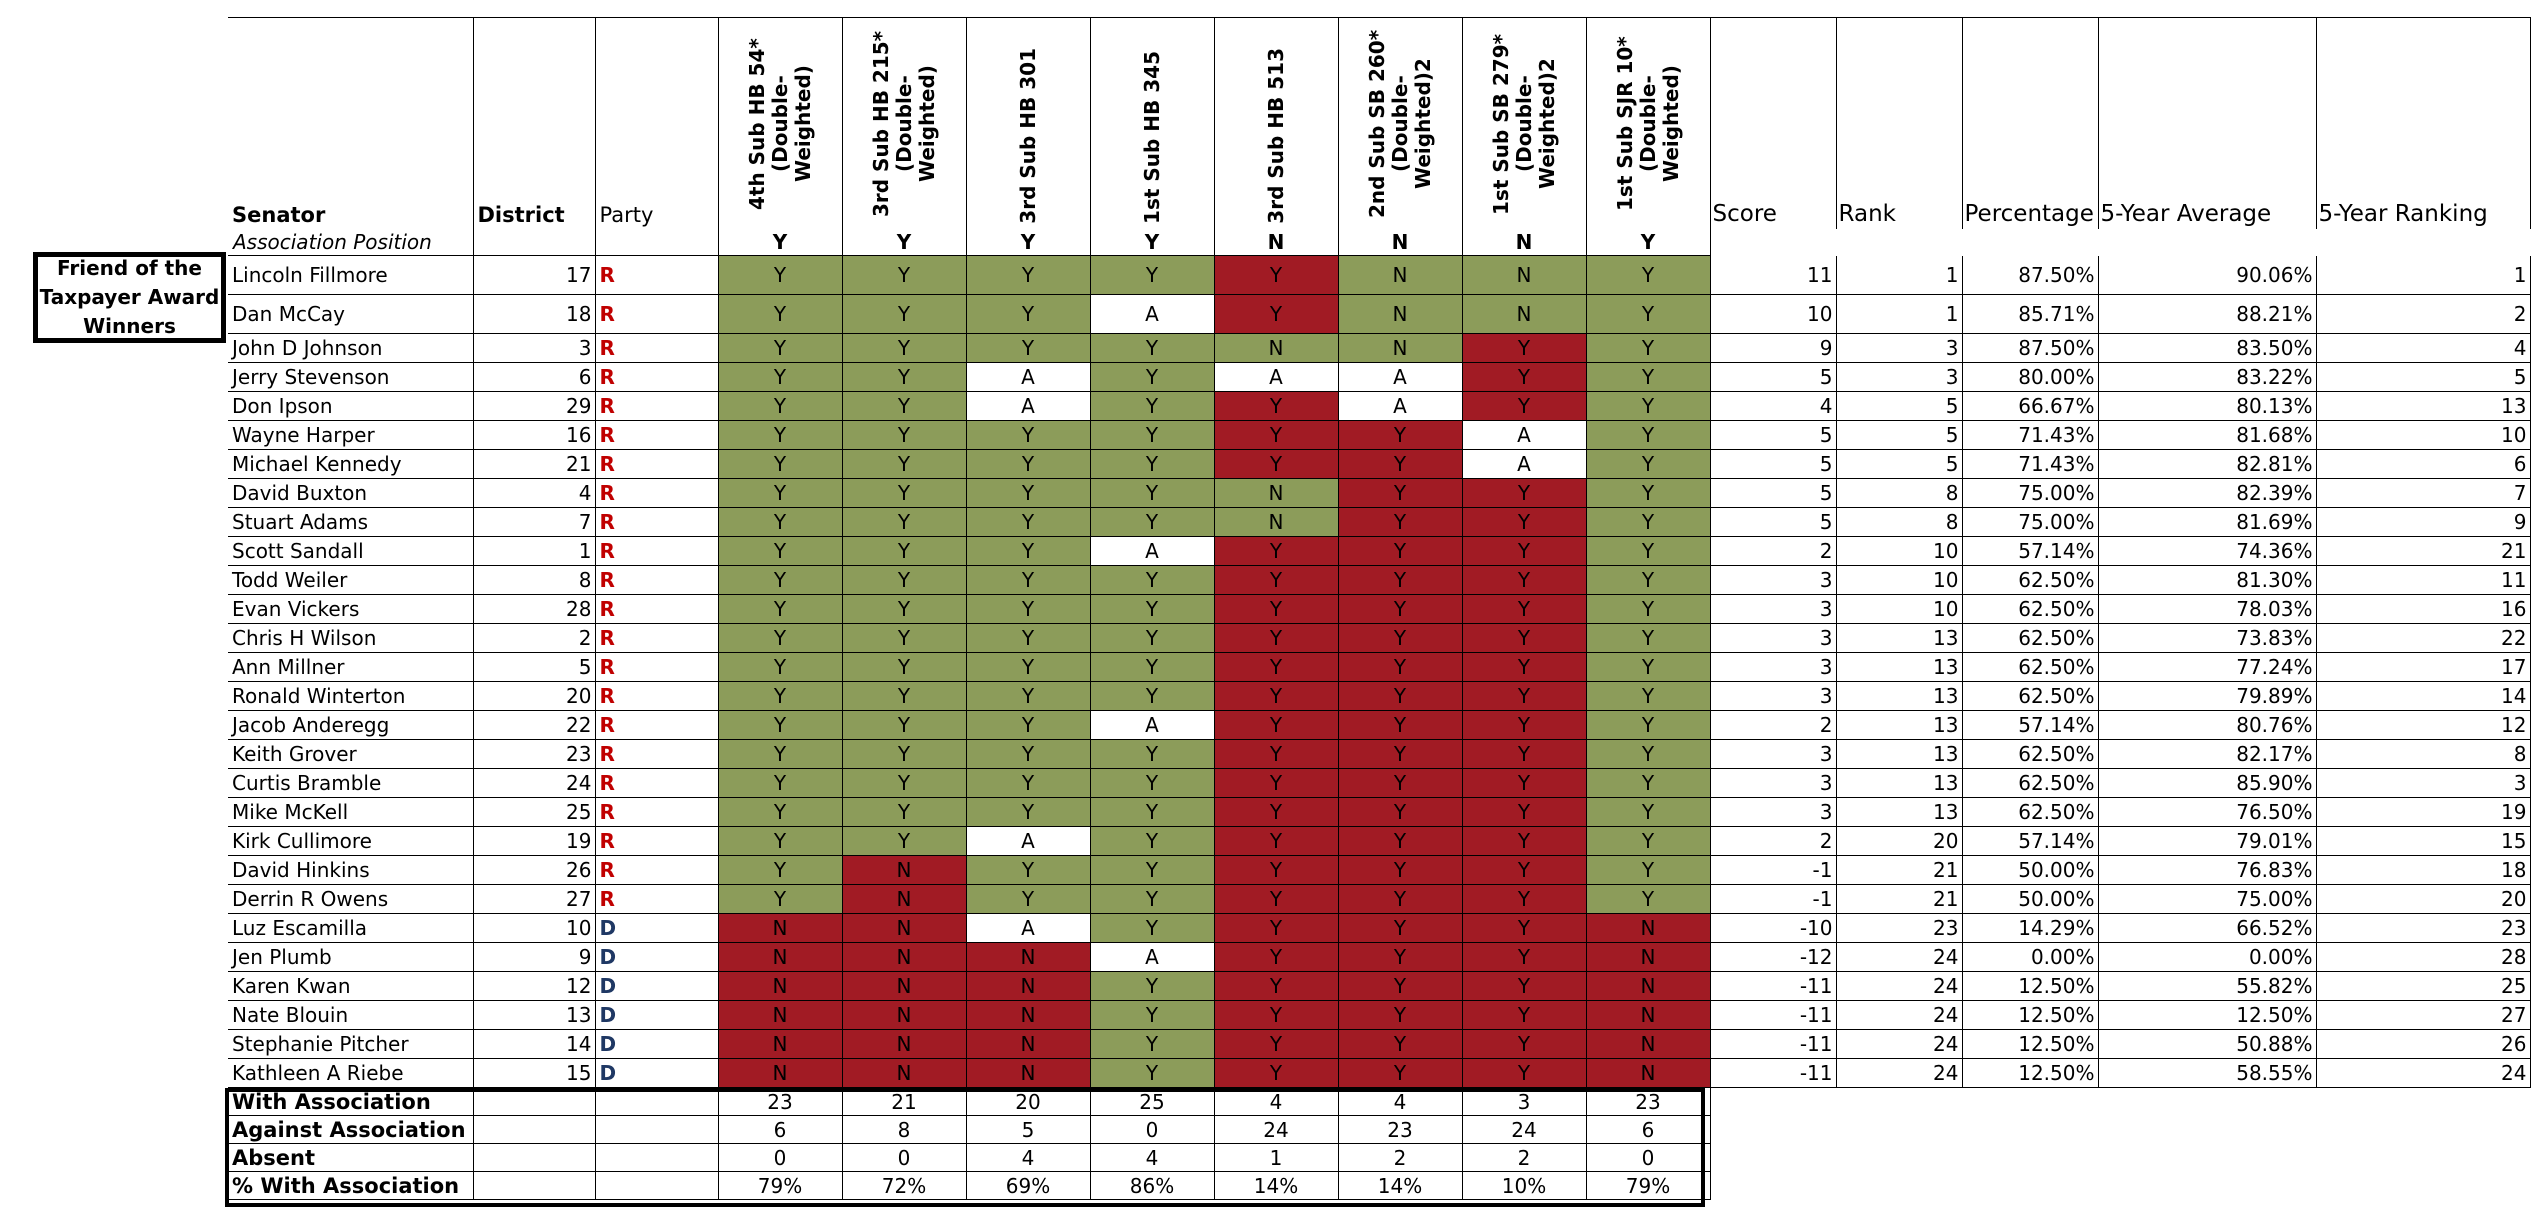 Image resolution: width=2534 pixels, height=1218 pixels. What do you see at coordinates (1524, 1185) in the screenshot?
I see `summary-value: 10%` at bounding box center [1524, 1185].